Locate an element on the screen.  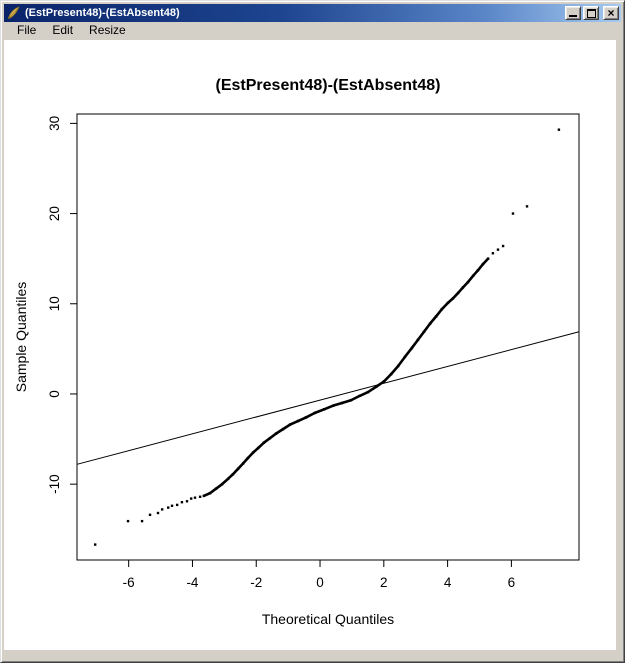
maximize-icon is located at coordinates (591, 13).